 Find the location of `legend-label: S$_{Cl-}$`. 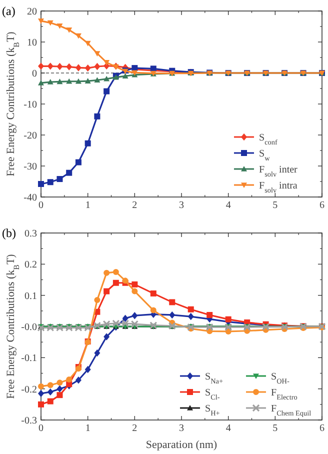

legend-label: S$_{Cl-}$ is located at coordinates (212, 395).